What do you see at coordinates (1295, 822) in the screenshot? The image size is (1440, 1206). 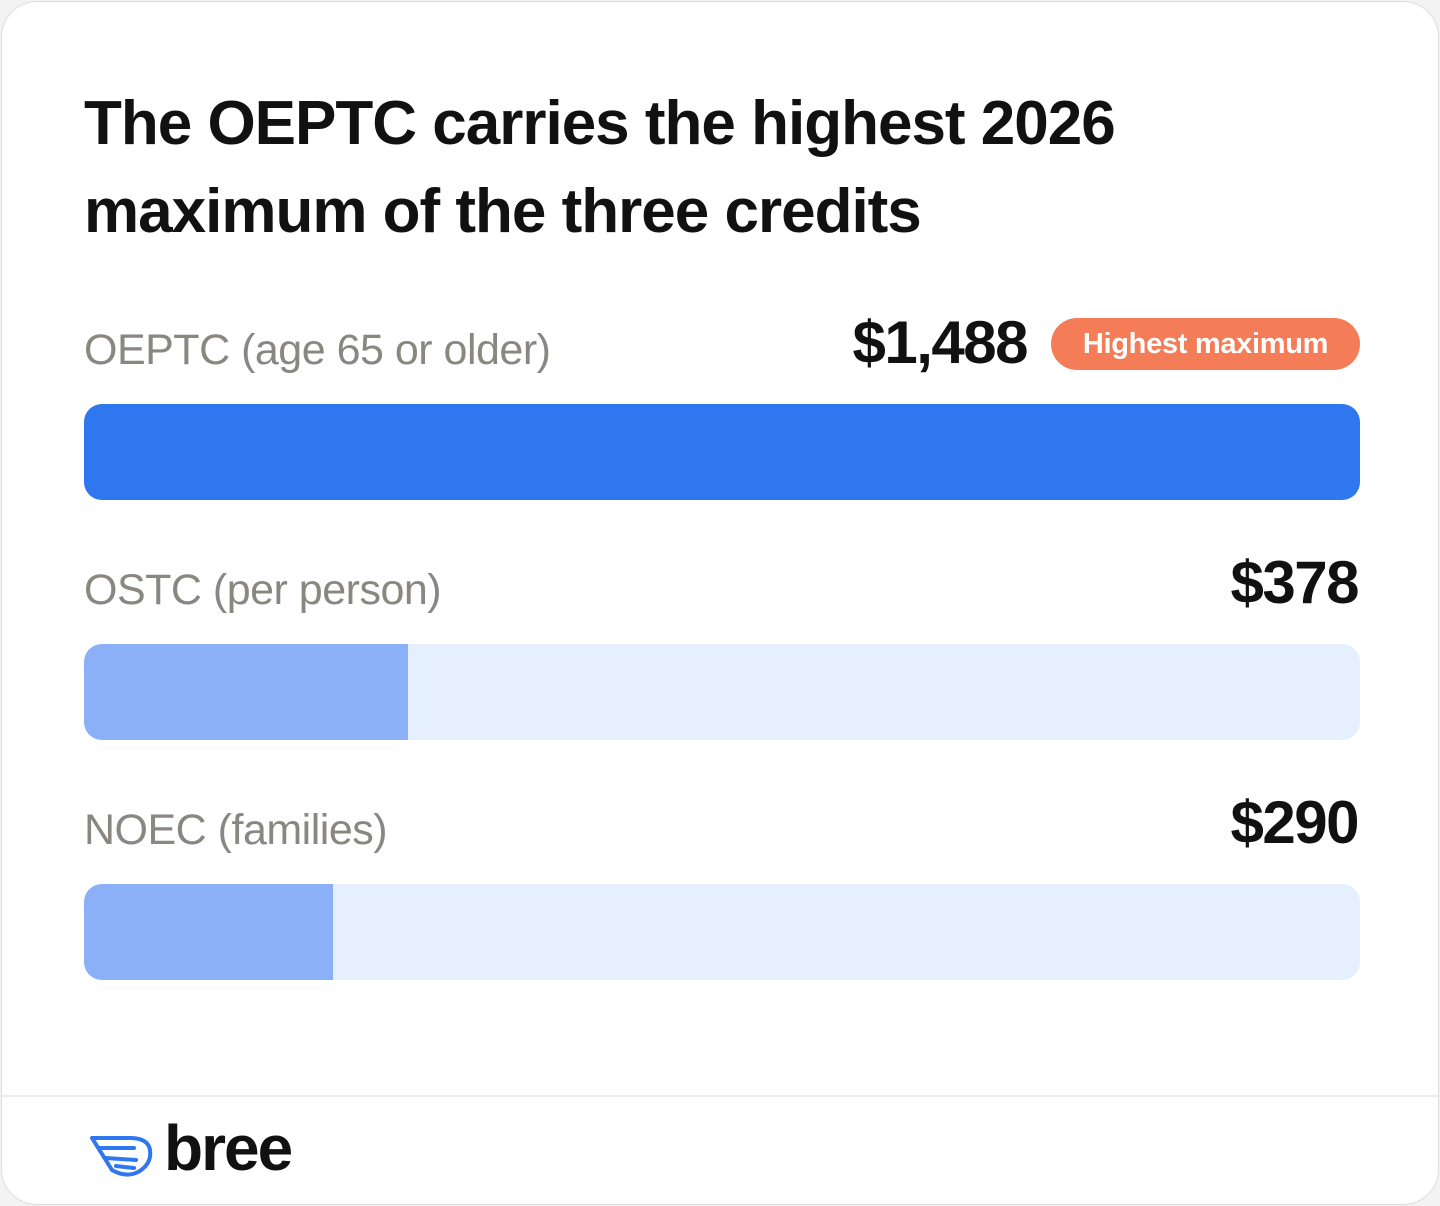 I see `bar-value-label: $290` at bounding box center [1295, 822].